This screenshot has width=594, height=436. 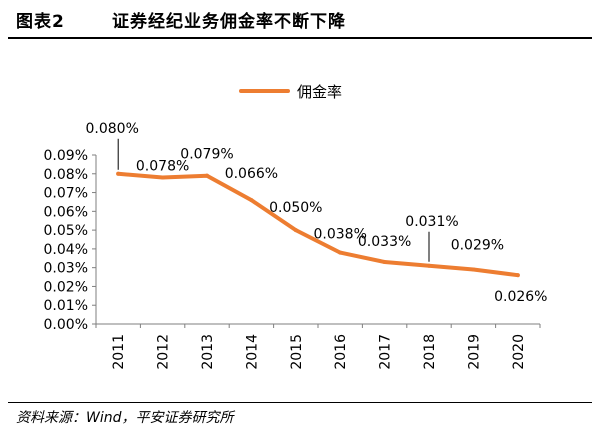 What do you see at coordinates (251, 174) in the screenshot?
I see `data-label: 0.066%` at bounding box center [251, 174].